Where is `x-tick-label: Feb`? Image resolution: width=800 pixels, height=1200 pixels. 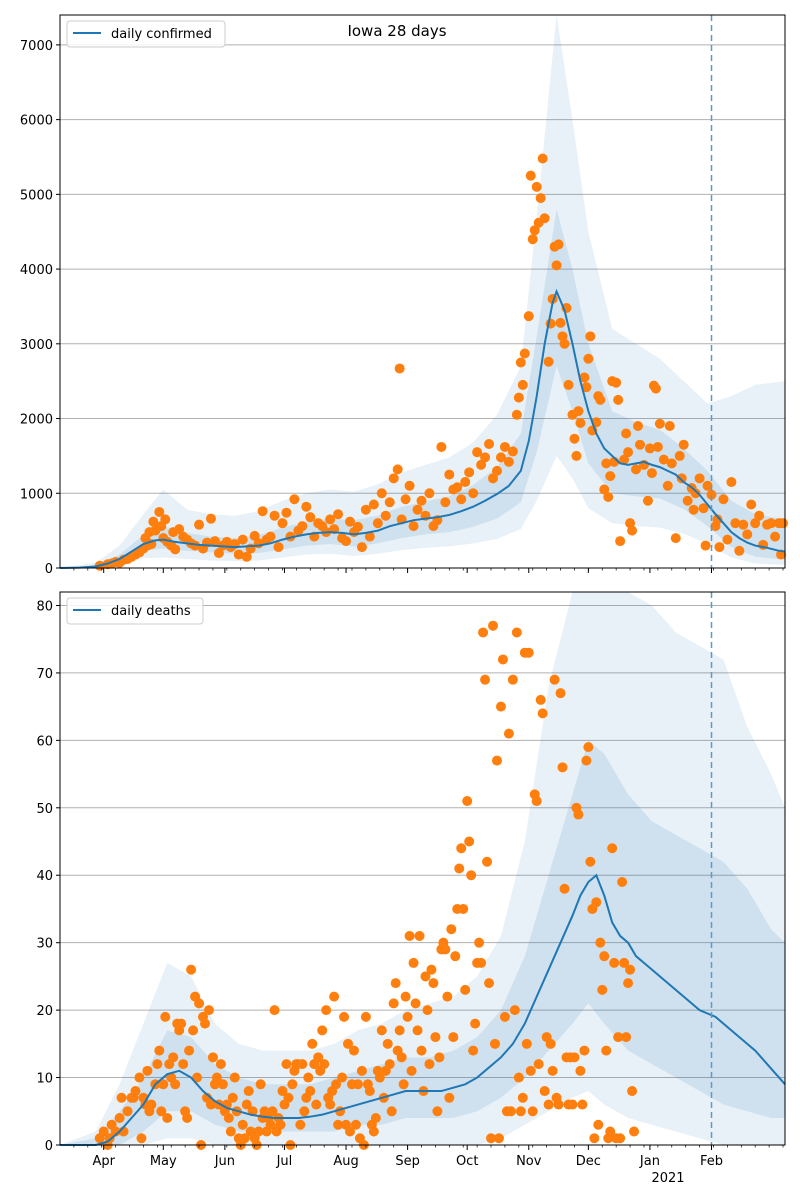 x-tick-label: Feb is located at coordinates (711, 1161).